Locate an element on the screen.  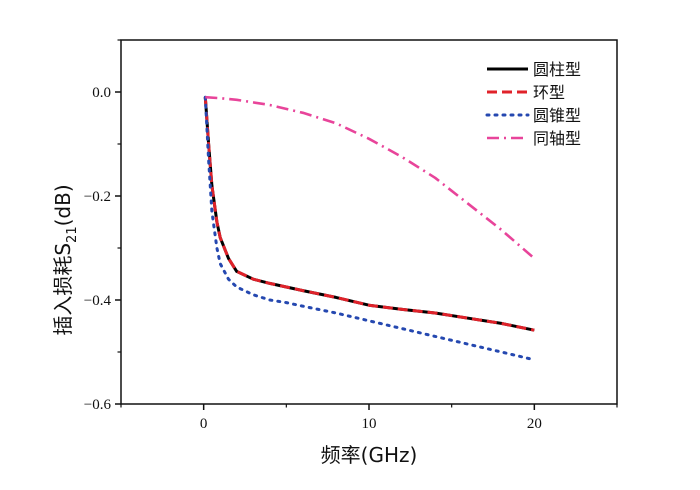
y-tick-label: −0.4 is located at coordinates (98, 301).